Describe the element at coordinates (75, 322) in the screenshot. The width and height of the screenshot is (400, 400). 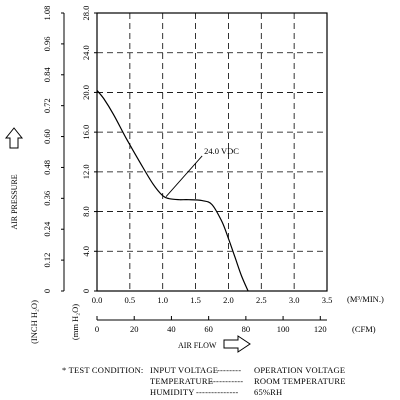
I see `y-unit-mm: (mm H₂O)` at that location.